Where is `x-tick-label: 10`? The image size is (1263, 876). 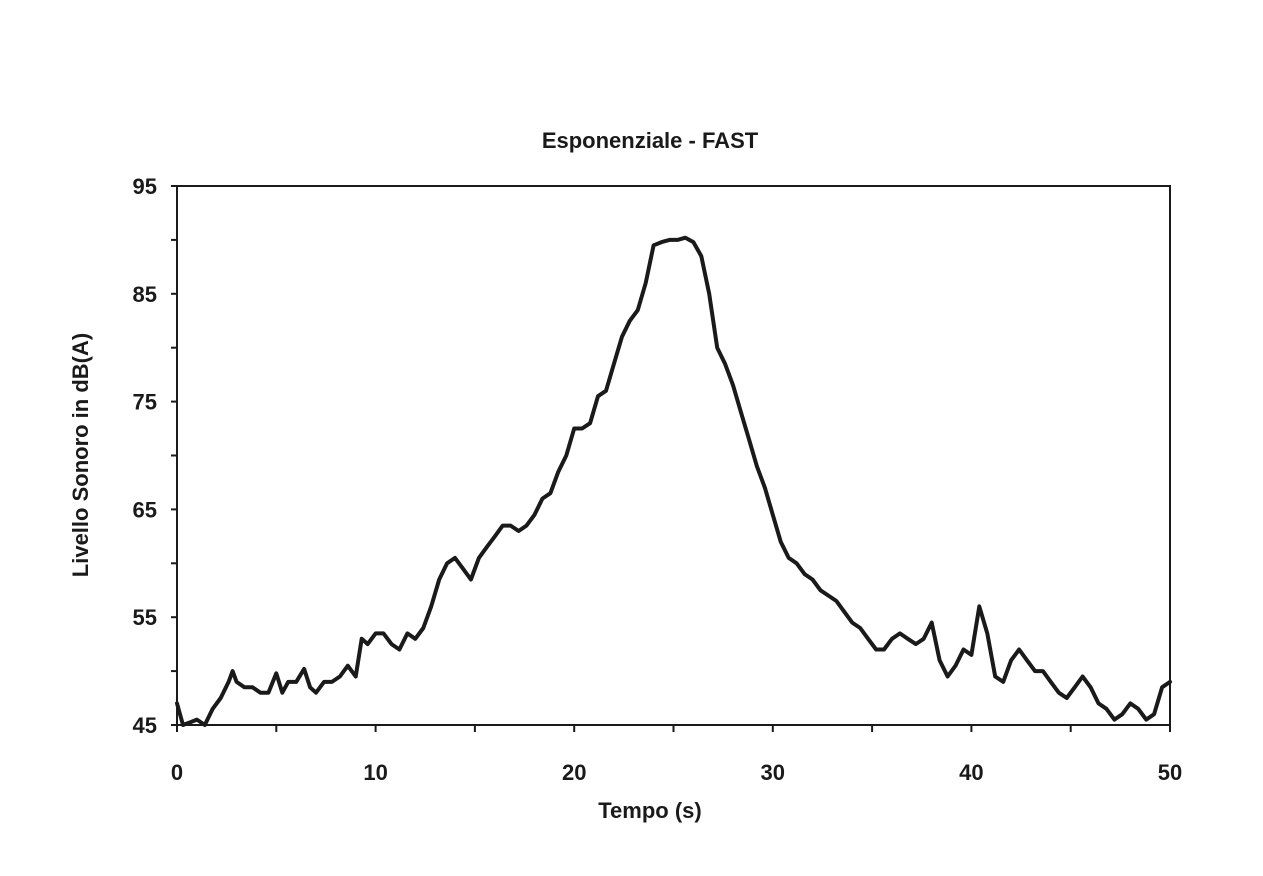 x-tick-label: 10 is located at coordinates (375, 772).